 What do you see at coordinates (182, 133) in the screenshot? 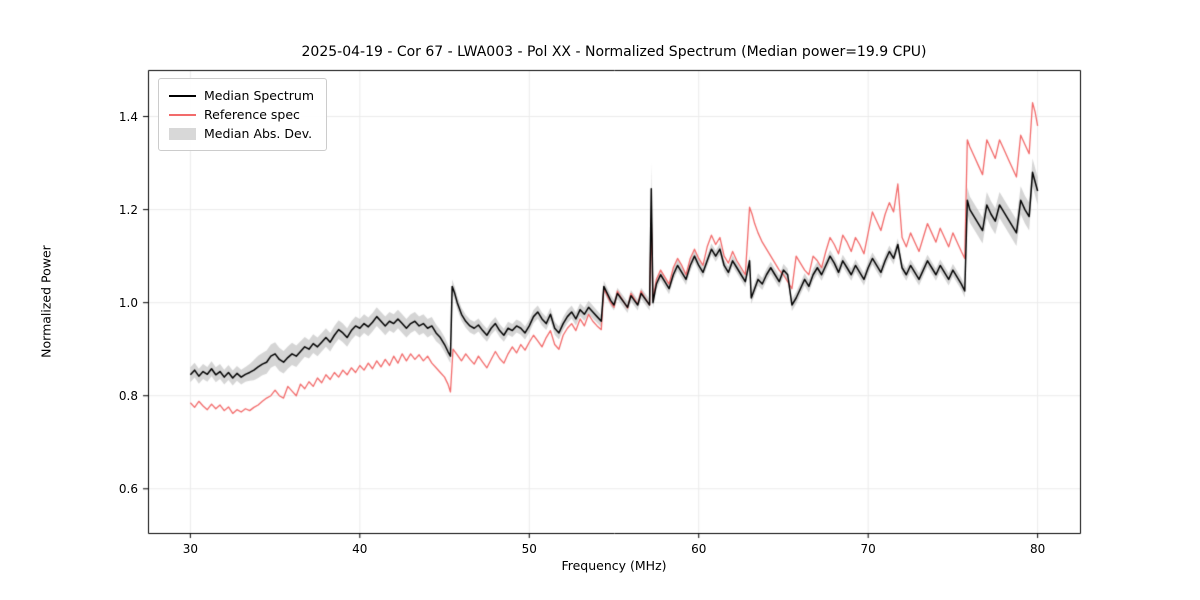
I see `legend-patch-swatch` at bounding box center [182, 133].